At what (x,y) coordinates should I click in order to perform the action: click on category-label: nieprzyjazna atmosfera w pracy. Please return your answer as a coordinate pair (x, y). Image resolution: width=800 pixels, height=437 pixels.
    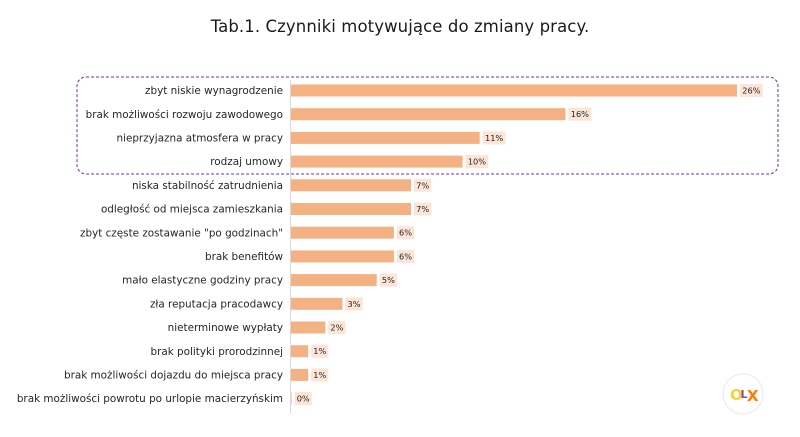
    Looking at the image, I should click on (199, 139).